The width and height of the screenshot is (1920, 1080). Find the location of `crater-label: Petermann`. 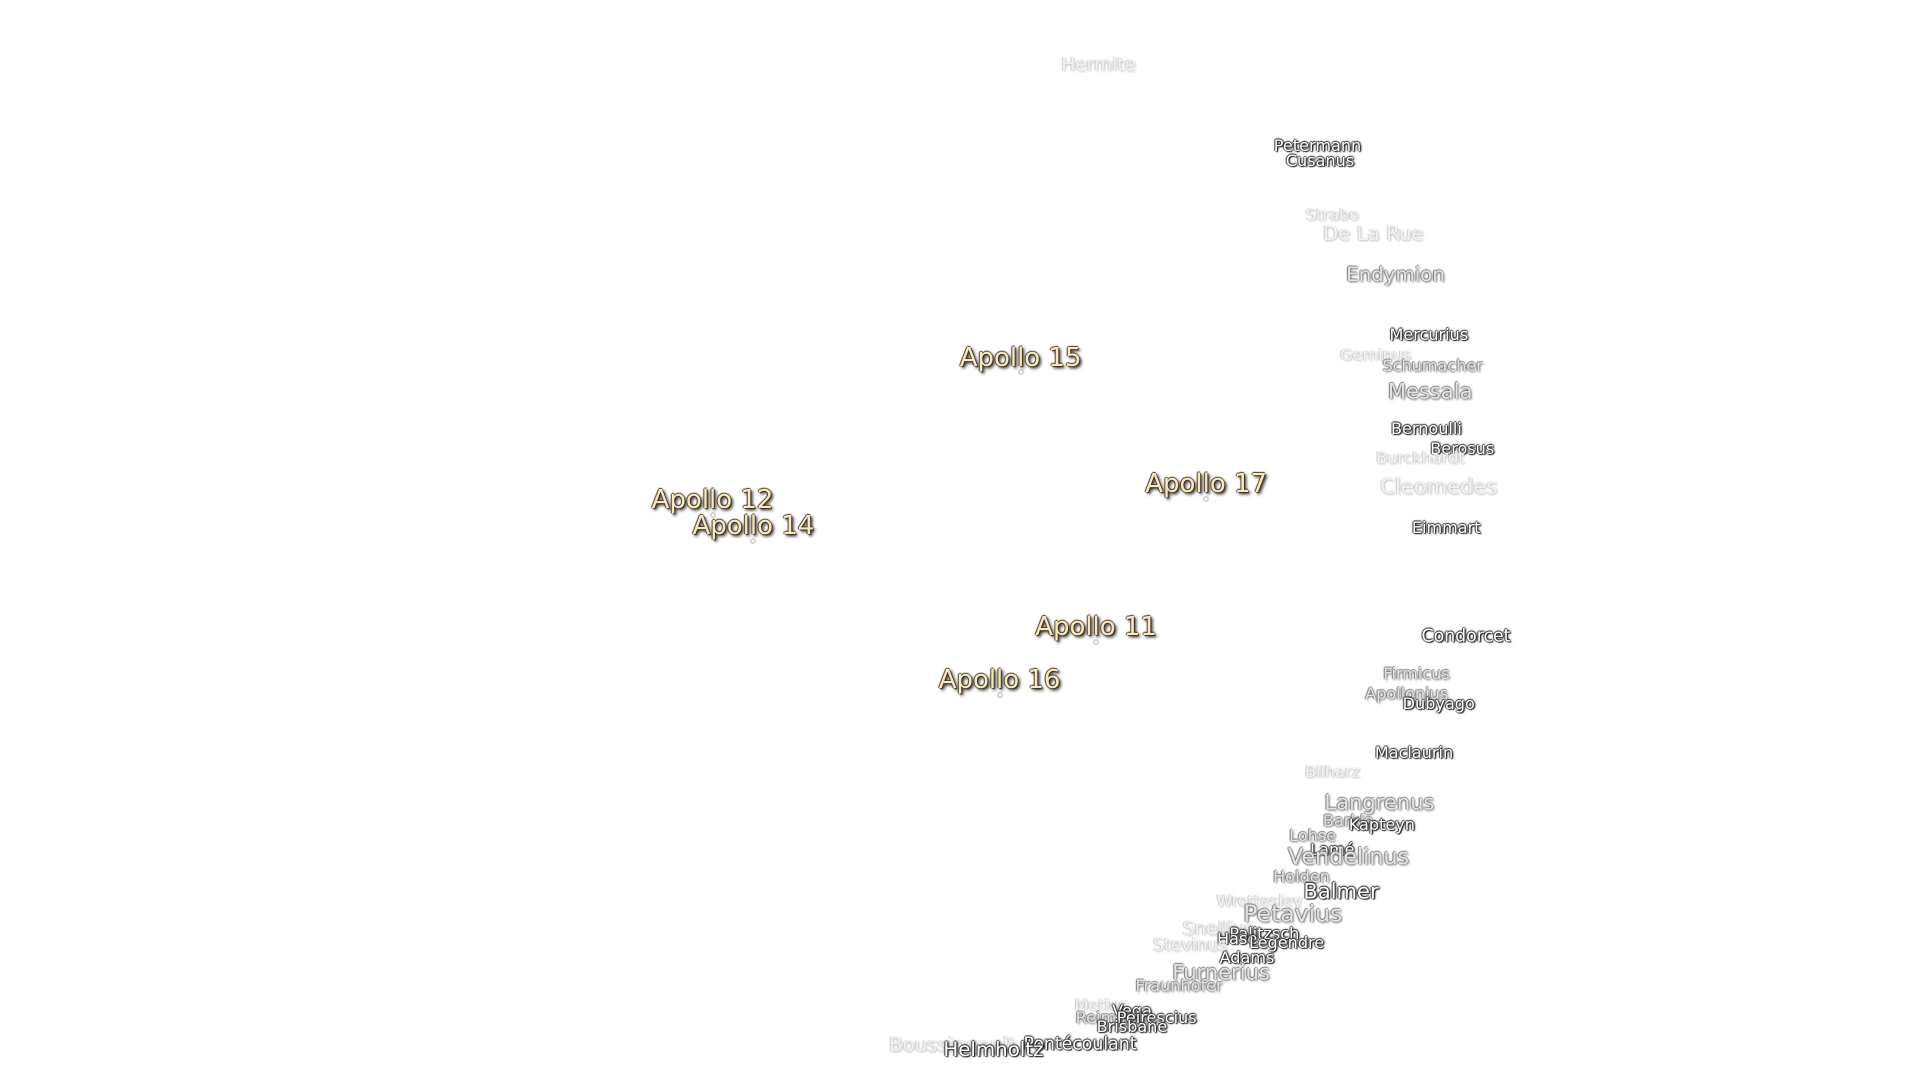

crater-label: Petermann is located at coordinates (1317, 145).